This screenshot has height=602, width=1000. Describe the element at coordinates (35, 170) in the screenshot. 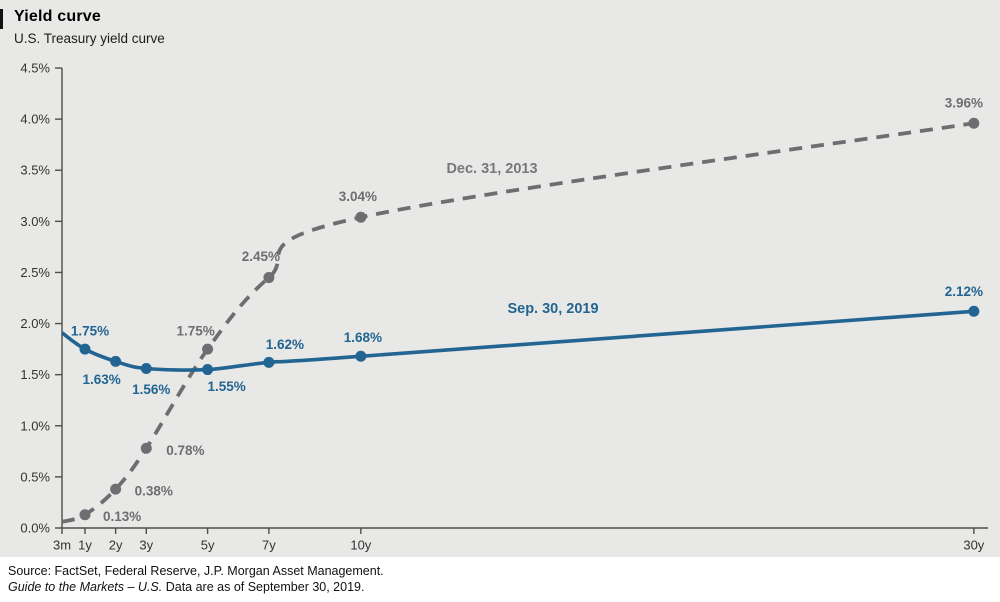

I see `y-tick-label: 3.5%` at that location.